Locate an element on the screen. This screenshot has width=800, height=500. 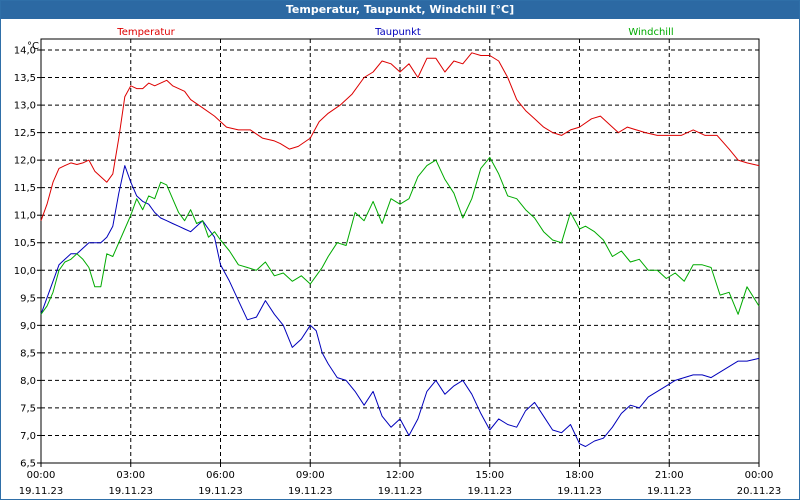
y-tick-label: 9,0 is located at coordinates (28, 326).